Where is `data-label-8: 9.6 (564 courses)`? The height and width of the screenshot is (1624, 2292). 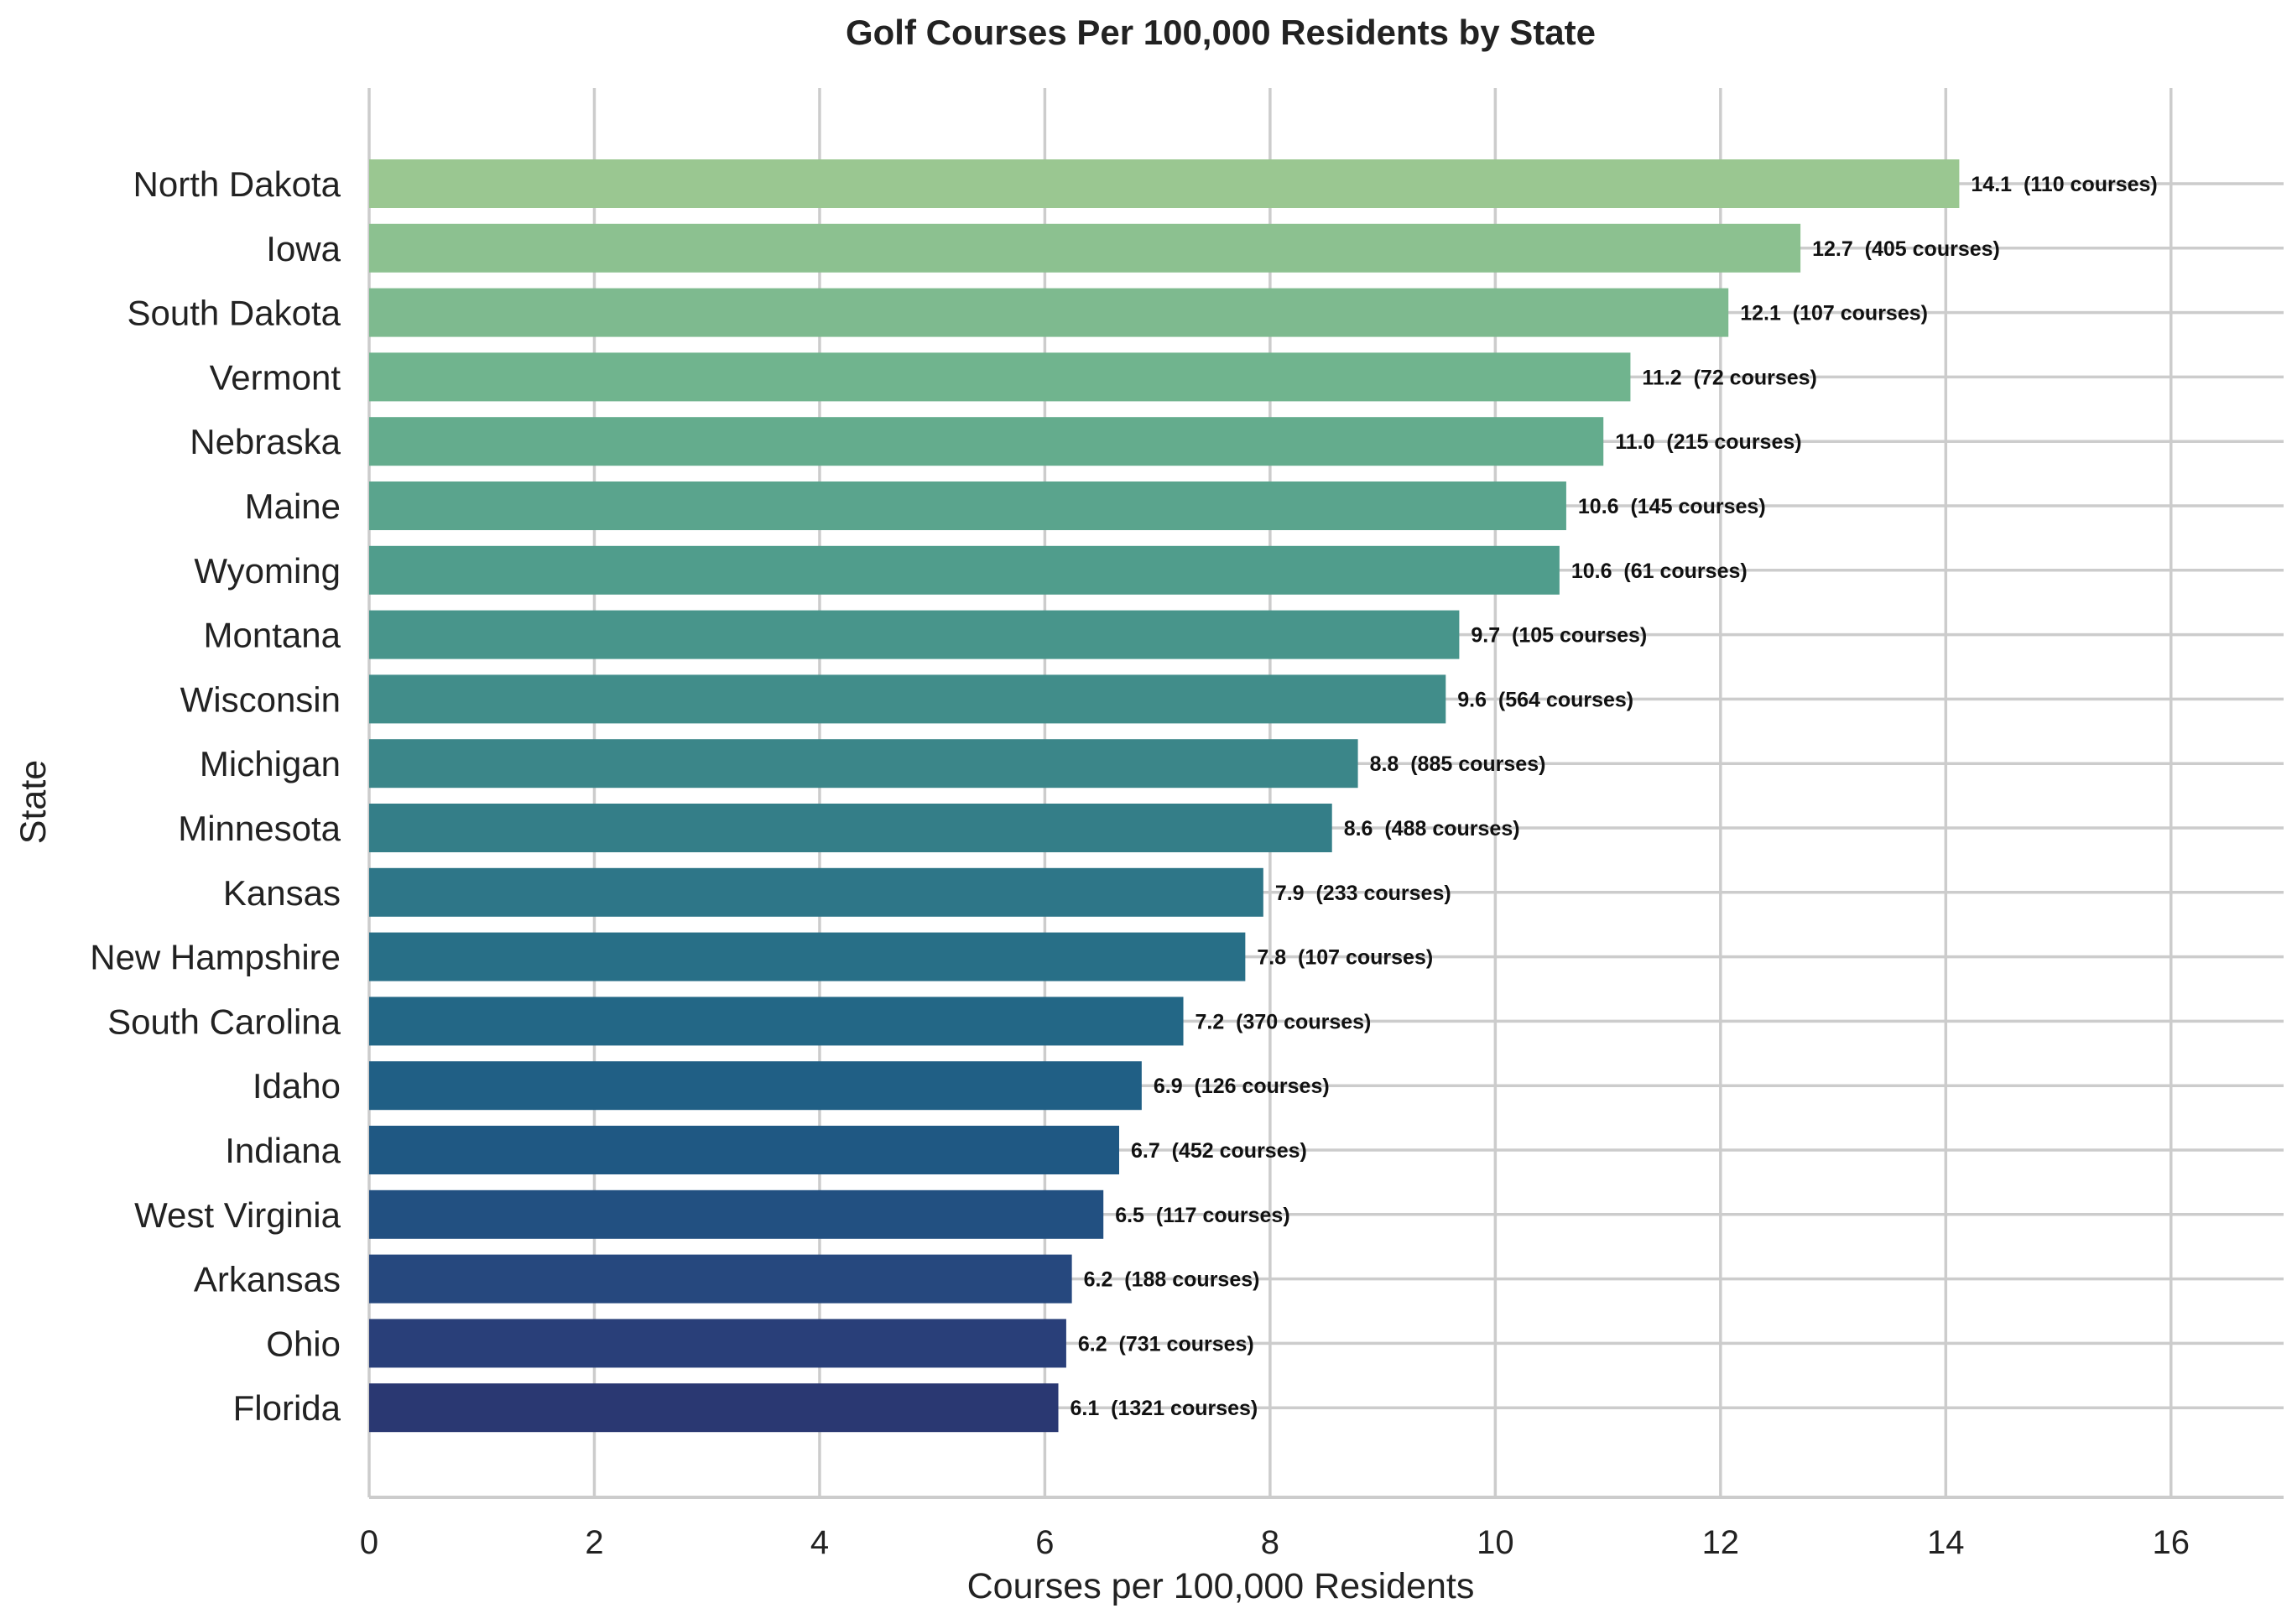
data-label-8: 9.6 (564 courses) is located at coordinates (1545, 700).